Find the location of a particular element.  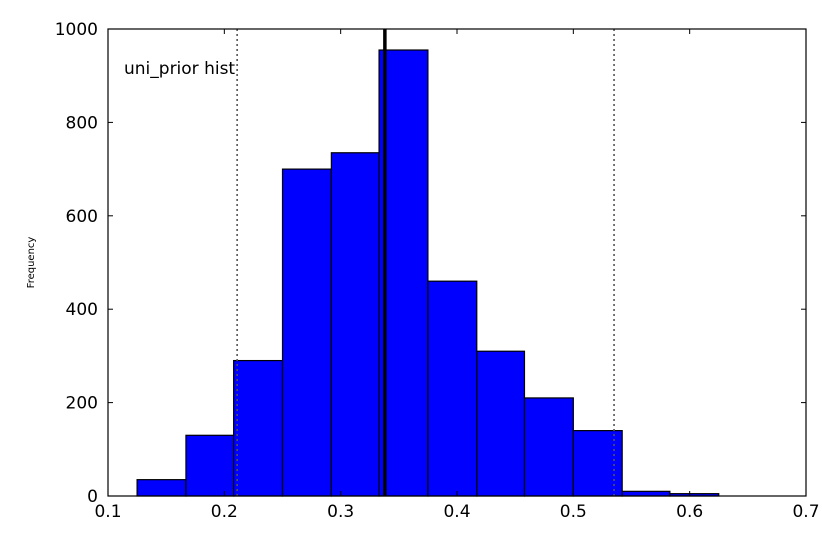

y-tick-label: 0 is located at coordinates (92, 497).